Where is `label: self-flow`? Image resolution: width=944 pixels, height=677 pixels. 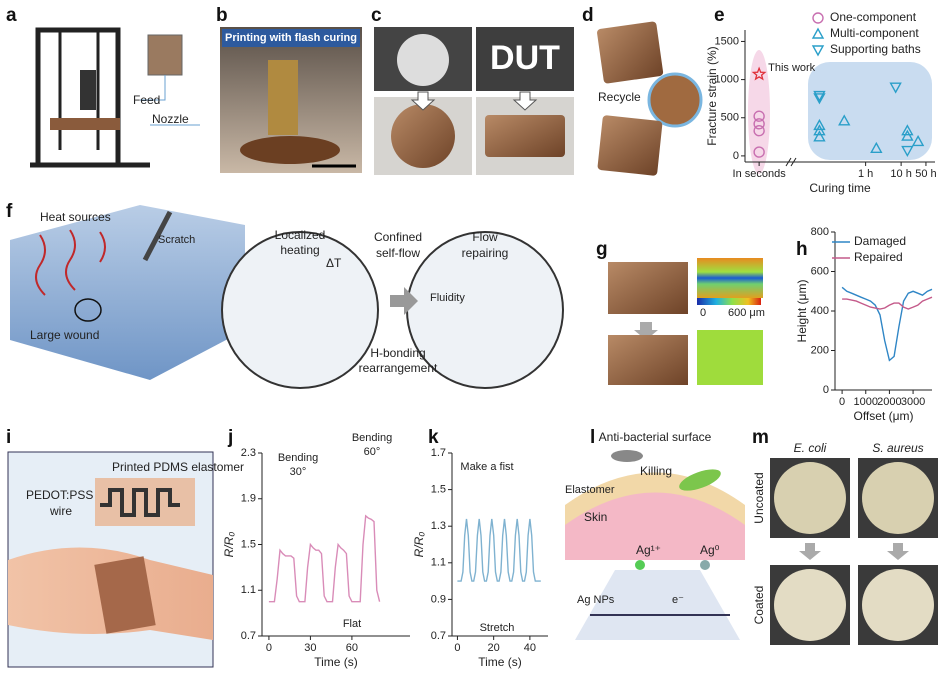 label: self-flow is located at coordinates (398, 253).